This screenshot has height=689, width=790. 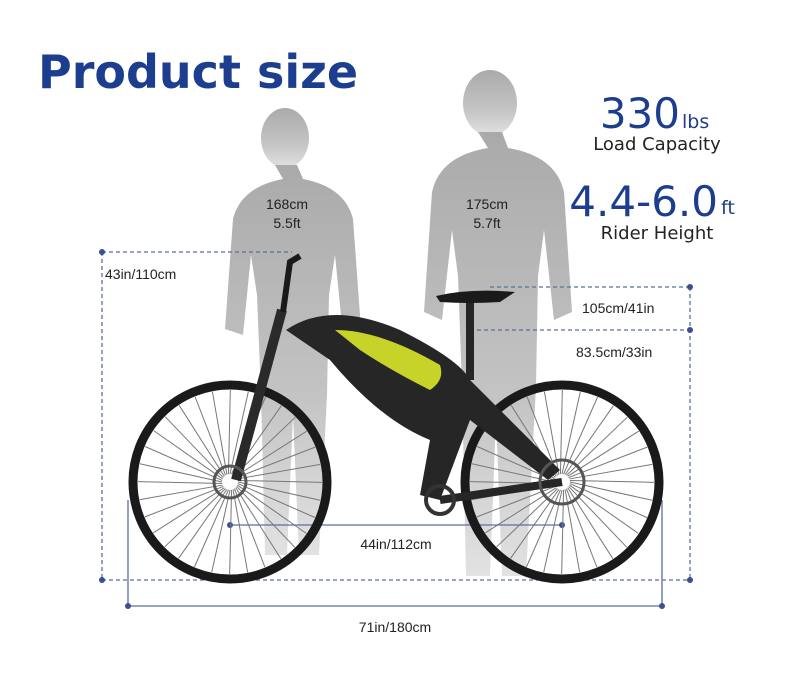 What do you see at coordinates (286, 223) in the screenshot?
I see `rider-height-ft: 5.5ft` at bounding box center [286, 223].